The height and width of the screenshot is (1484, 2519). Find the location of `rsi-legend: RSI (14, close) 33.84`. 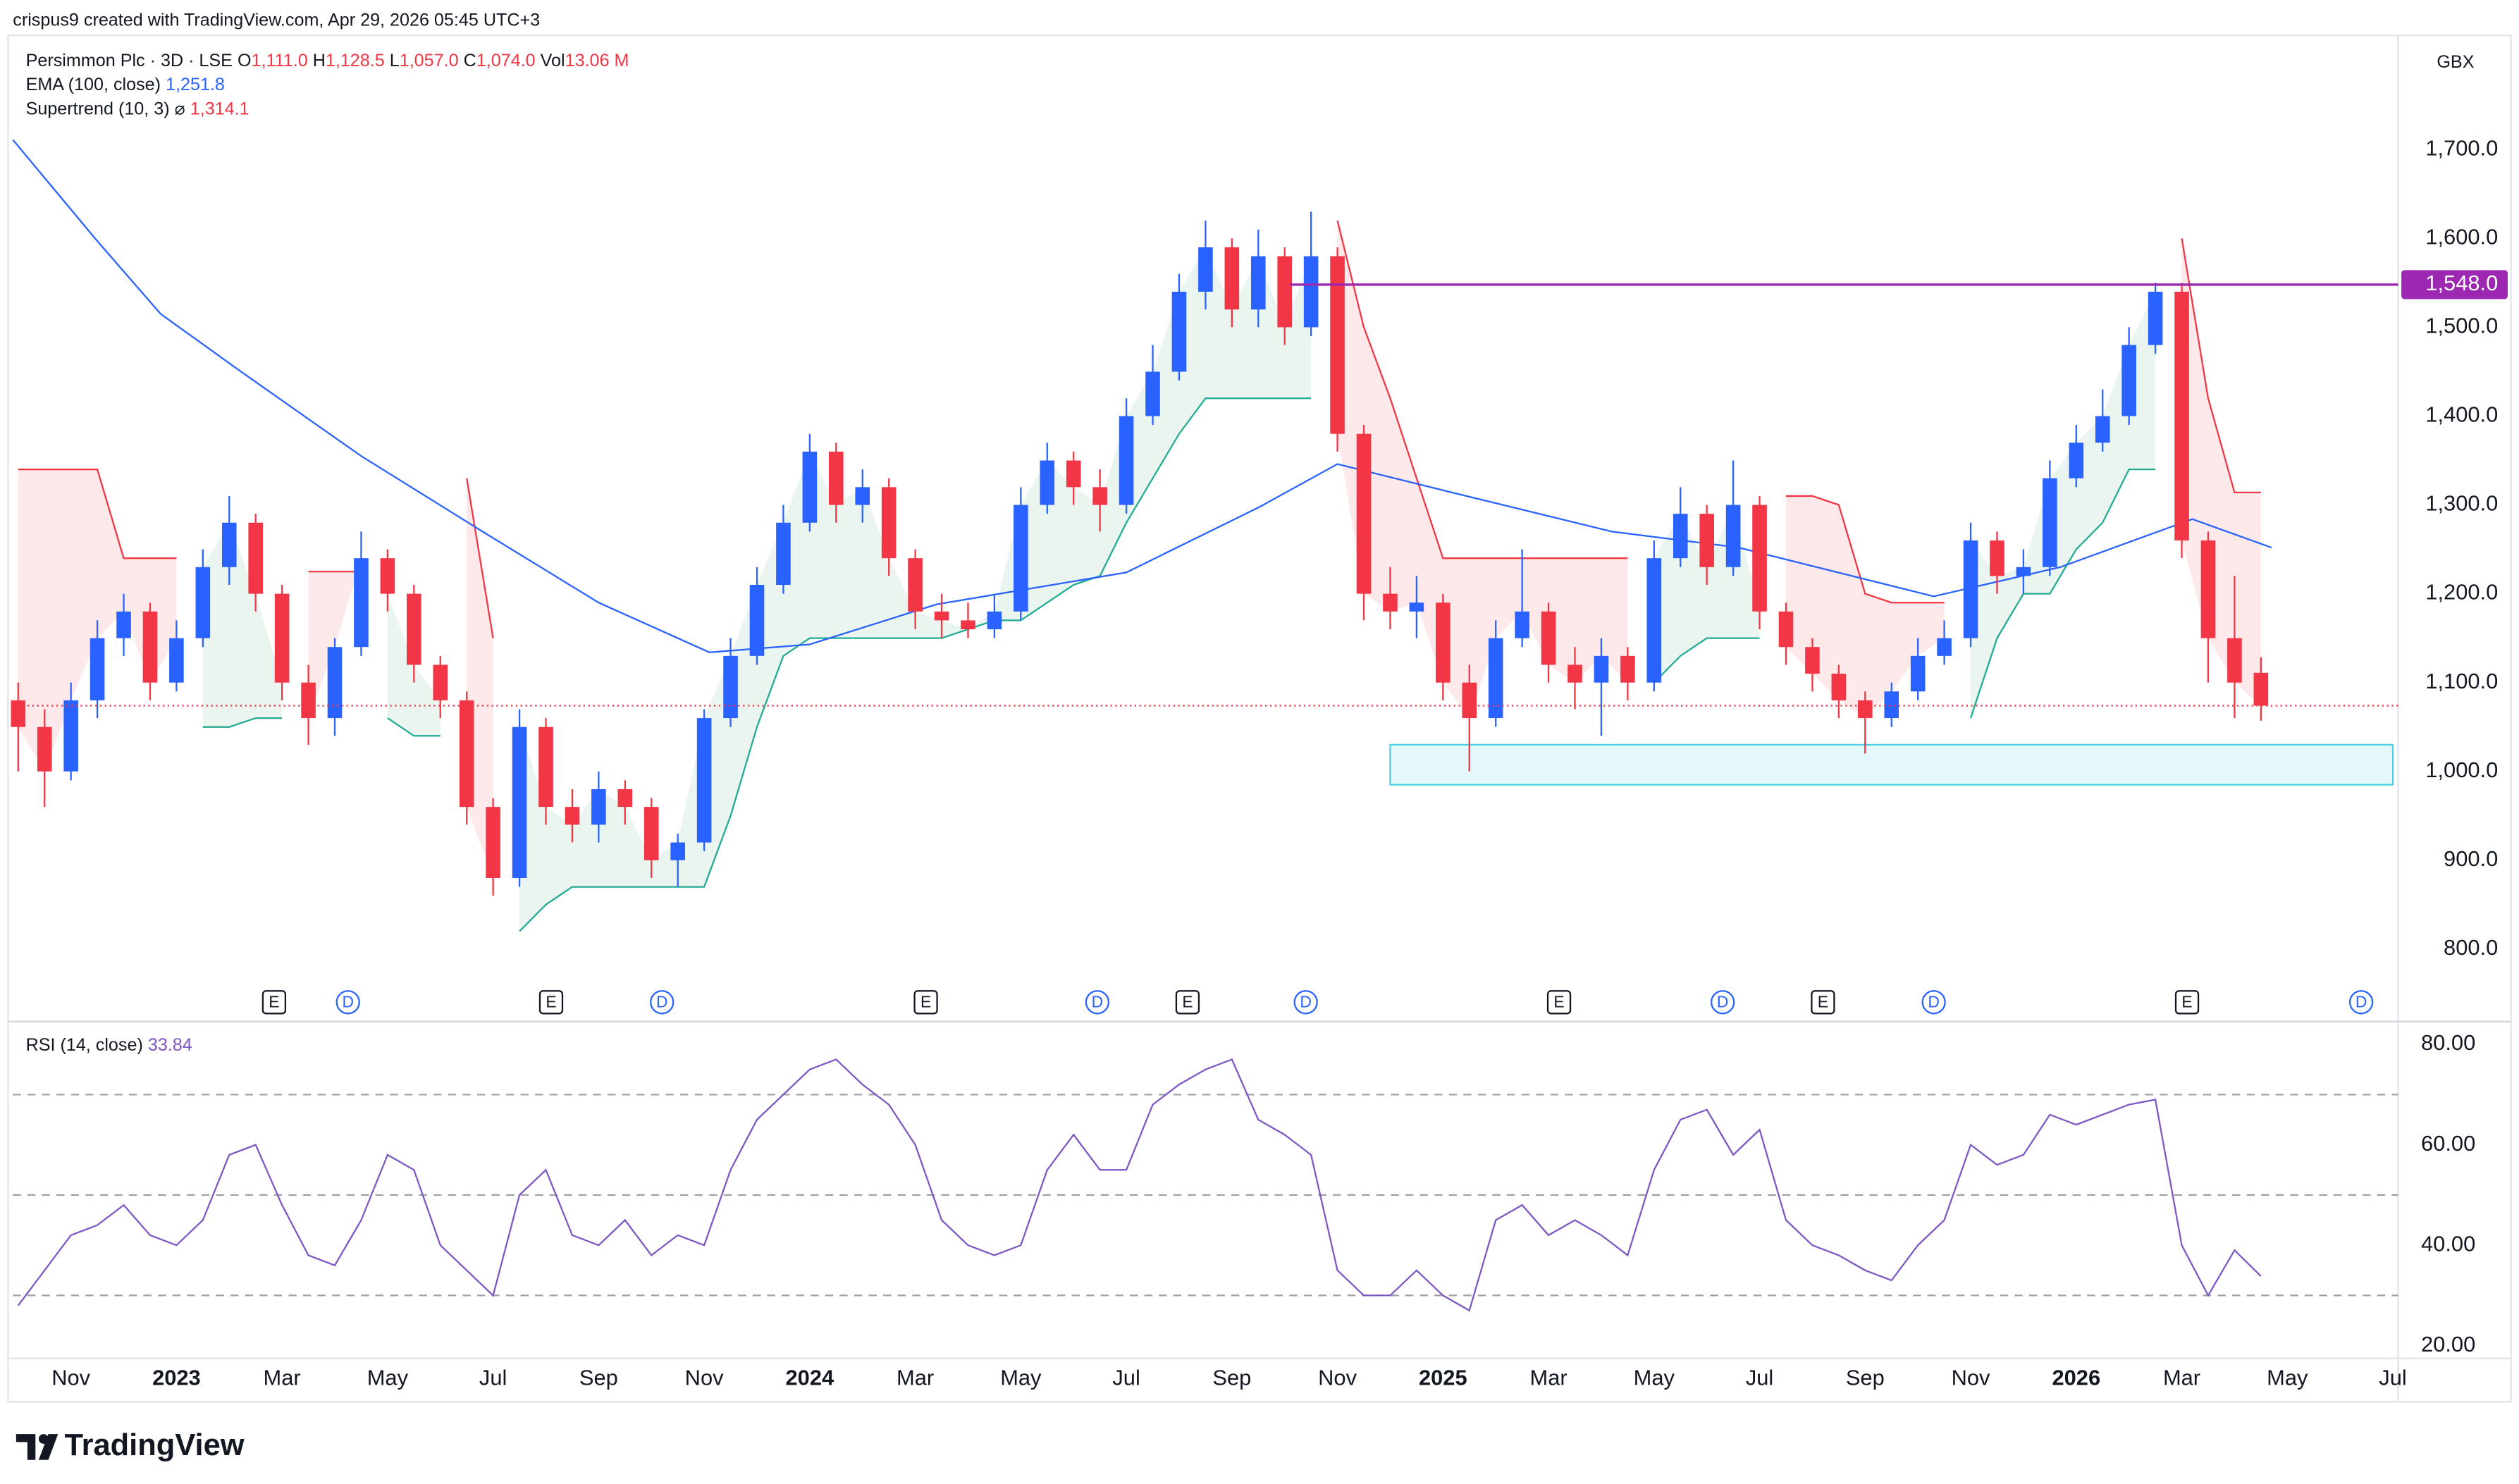

rsi-legend: RSI (14, close) 33.84 is located at coordinates (109, 1045).